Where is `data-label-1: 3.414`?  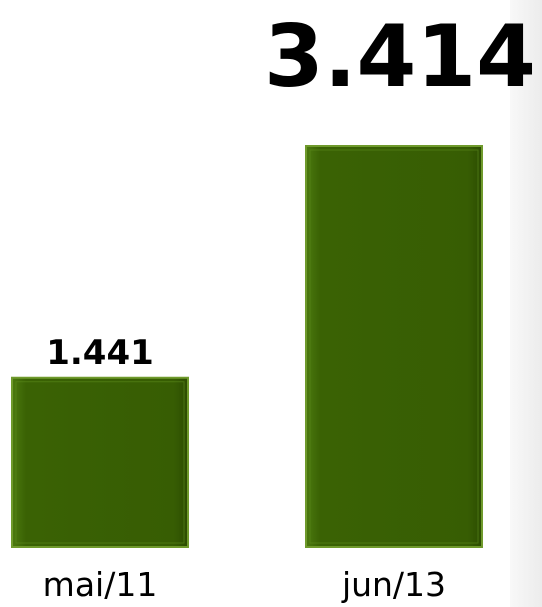
data-label-1: 3.414 is located at coordinates (400, 57).